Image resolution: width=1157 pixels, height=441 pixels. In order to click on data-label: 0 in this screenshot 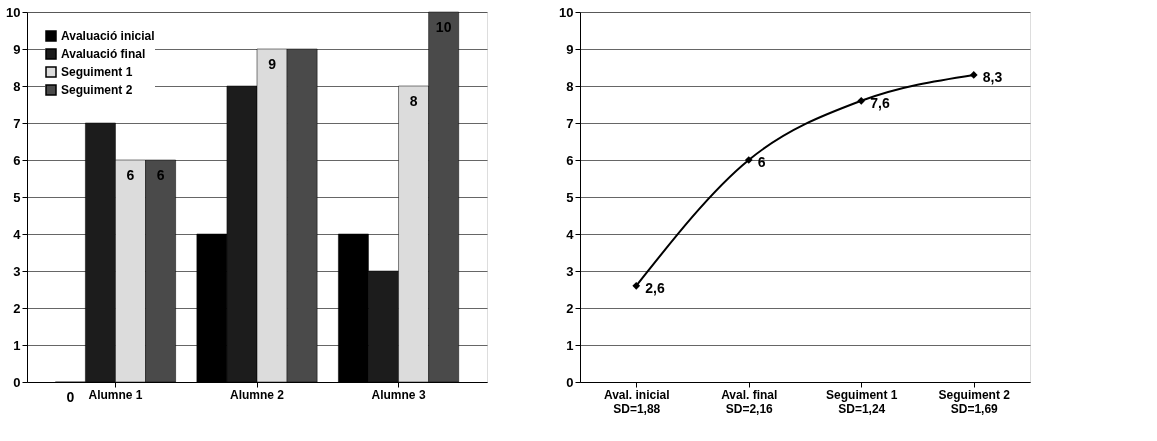, I will do `click(70, 397)`.